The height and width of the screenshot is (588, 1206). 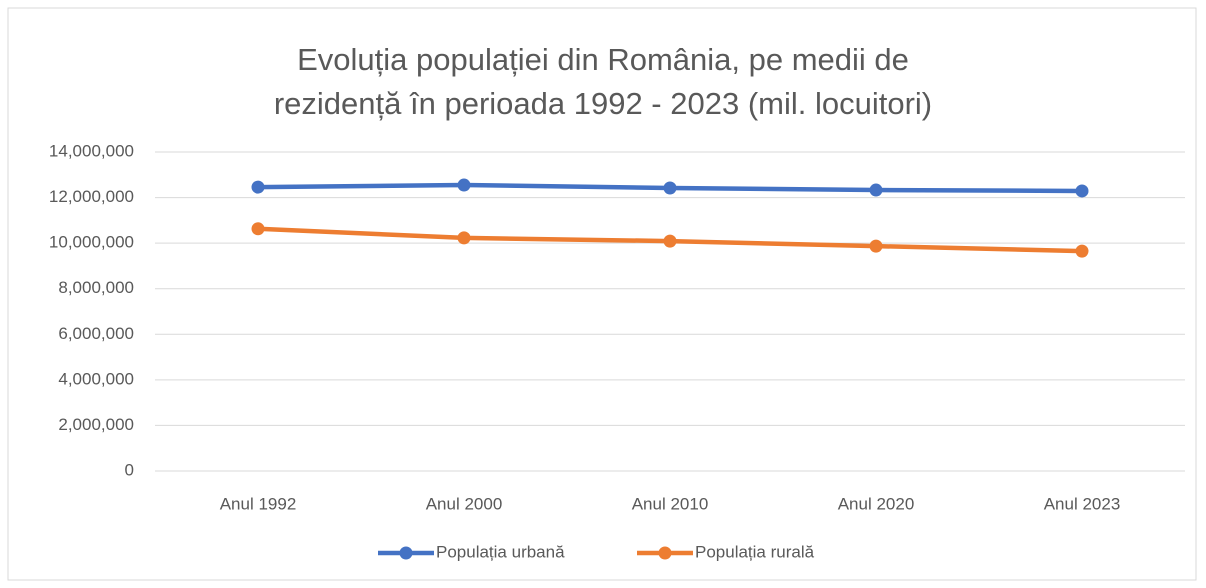 I want to click on y-tick-label: 8,000,000, so click(x=96, y=287).